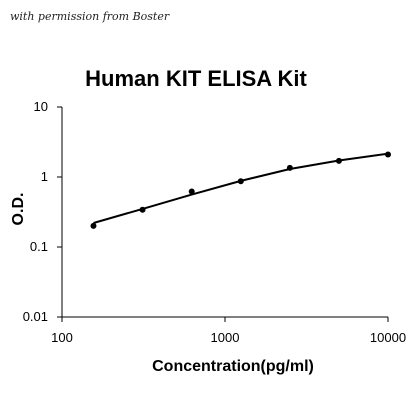  What do you see at coordinates (225, 337) in the screenshot?
I see `x-tick-label: 1000` at bounding box center [225, 337].